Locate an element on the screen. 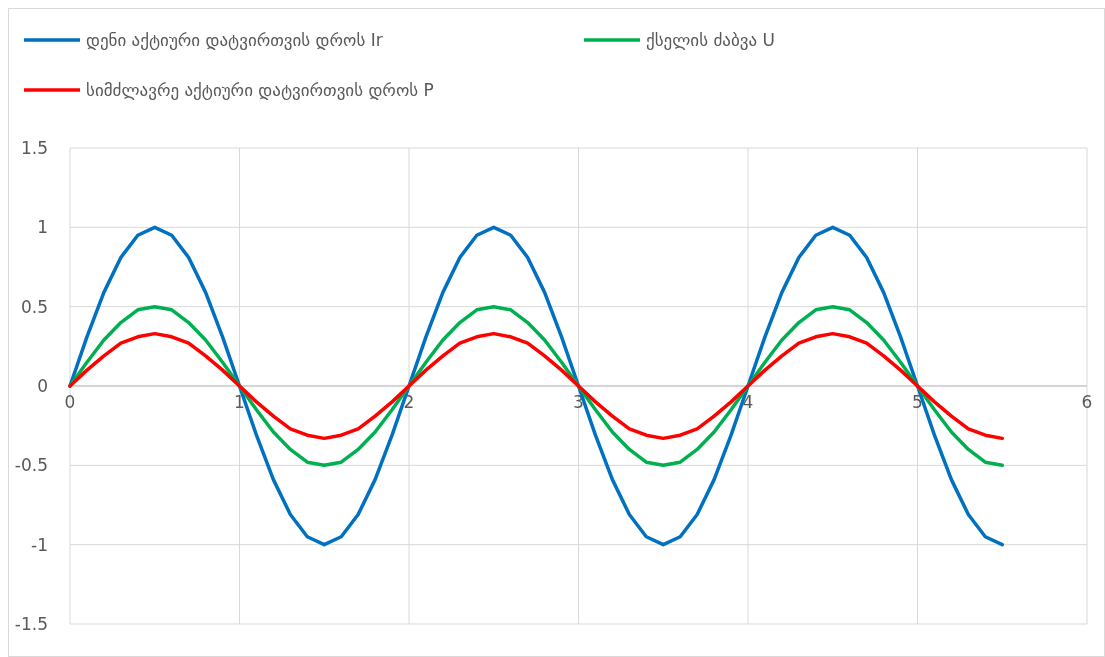  y-tick-label: 1 is located at coordinates (42, 227).